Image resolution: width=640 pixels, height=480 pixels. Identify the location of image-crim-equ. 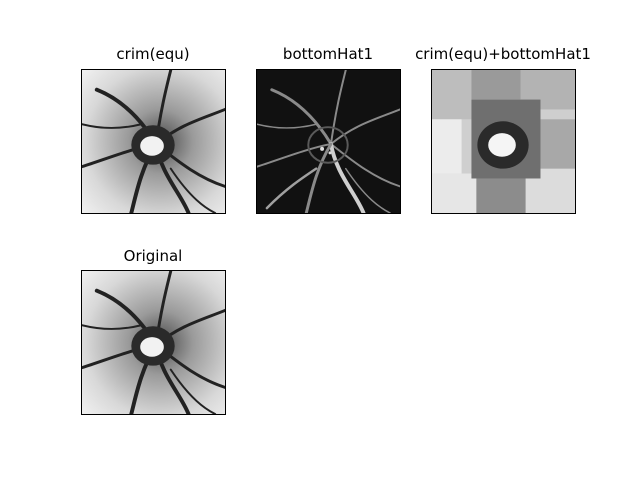
(153, 141).